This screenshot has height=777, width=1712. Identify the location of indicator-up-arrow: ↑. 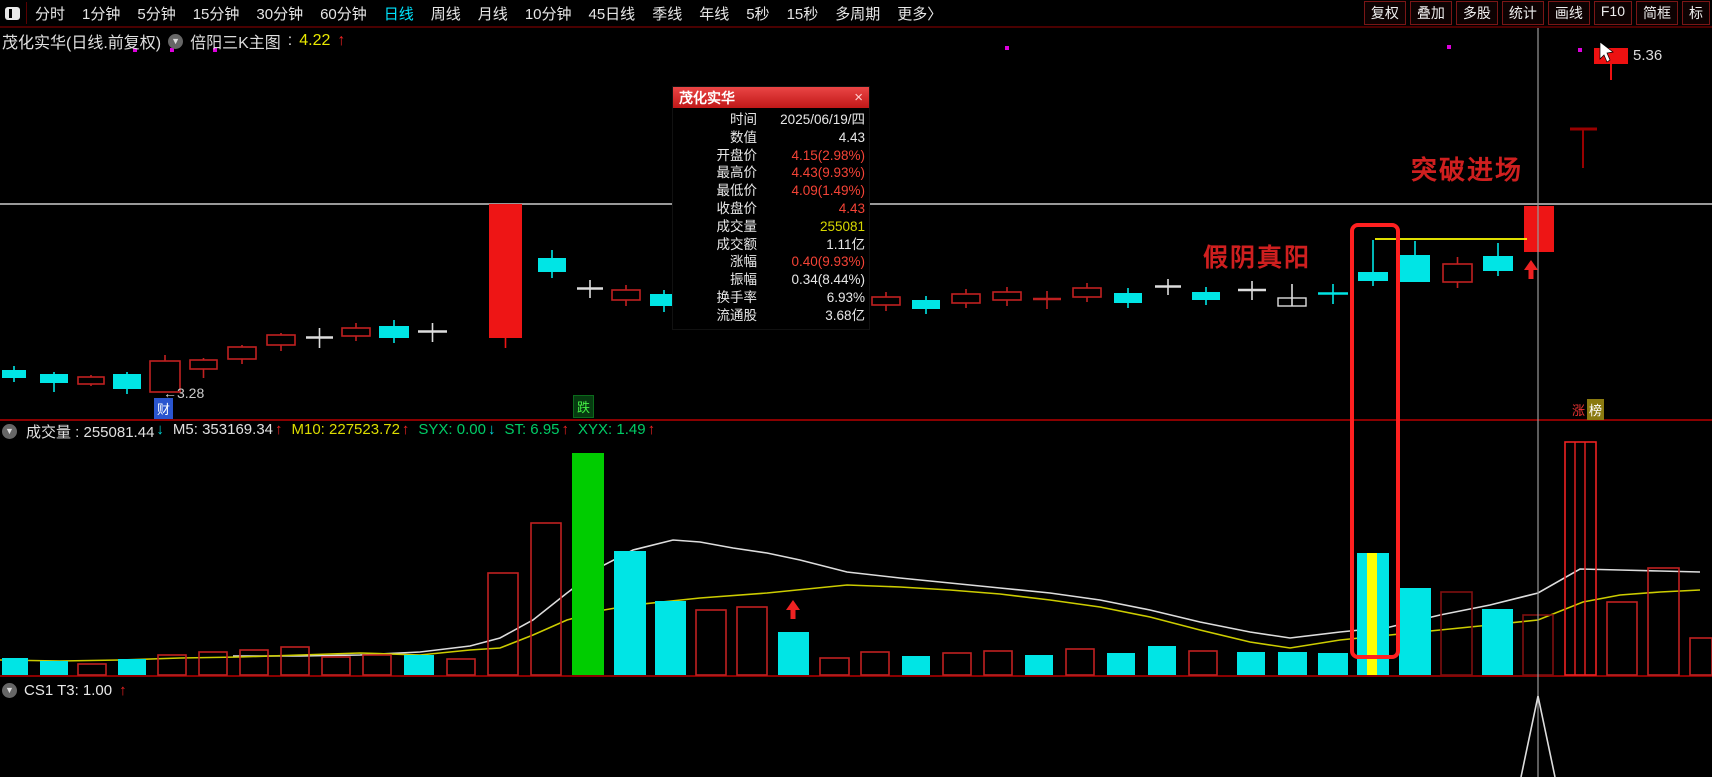
(341, 40).